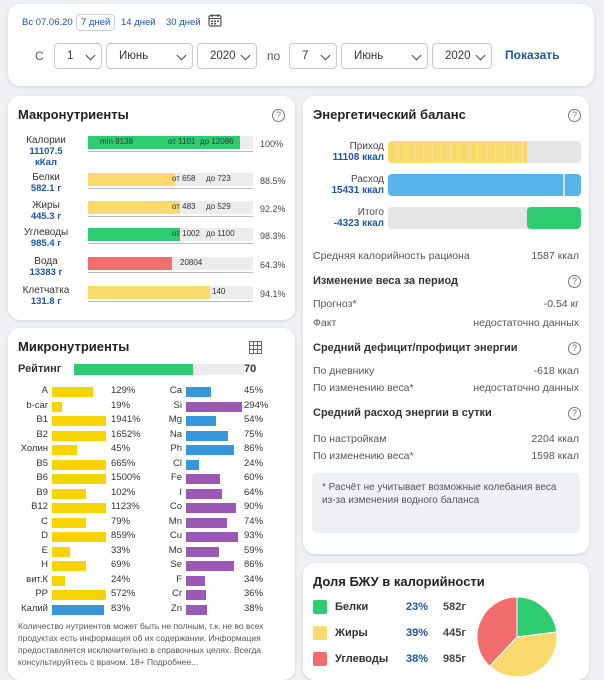 The height and width of the screenshot is (680, 604). Describe the element at coordinates (313, 56) in the screenshot. I see `to-day-select: 7` at that location.